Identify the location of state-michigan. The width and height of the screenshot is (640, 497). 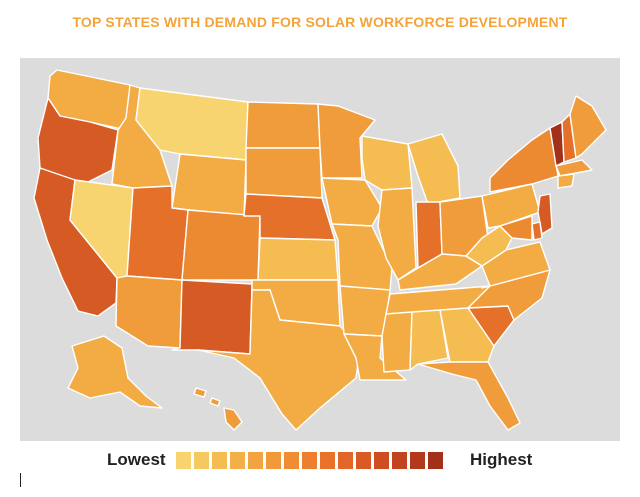
(434, 169).